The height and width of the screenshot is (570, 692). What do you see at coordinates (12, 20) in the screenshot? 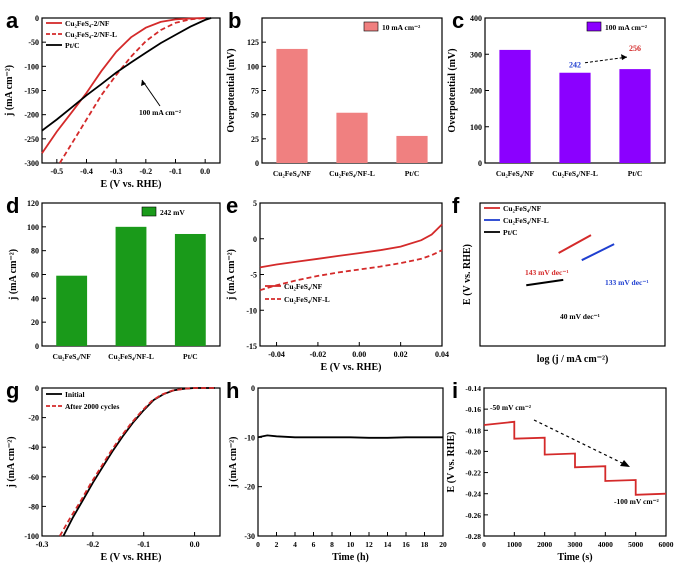
I see `panel-letter-a: a` at bounding box center [12, 20].